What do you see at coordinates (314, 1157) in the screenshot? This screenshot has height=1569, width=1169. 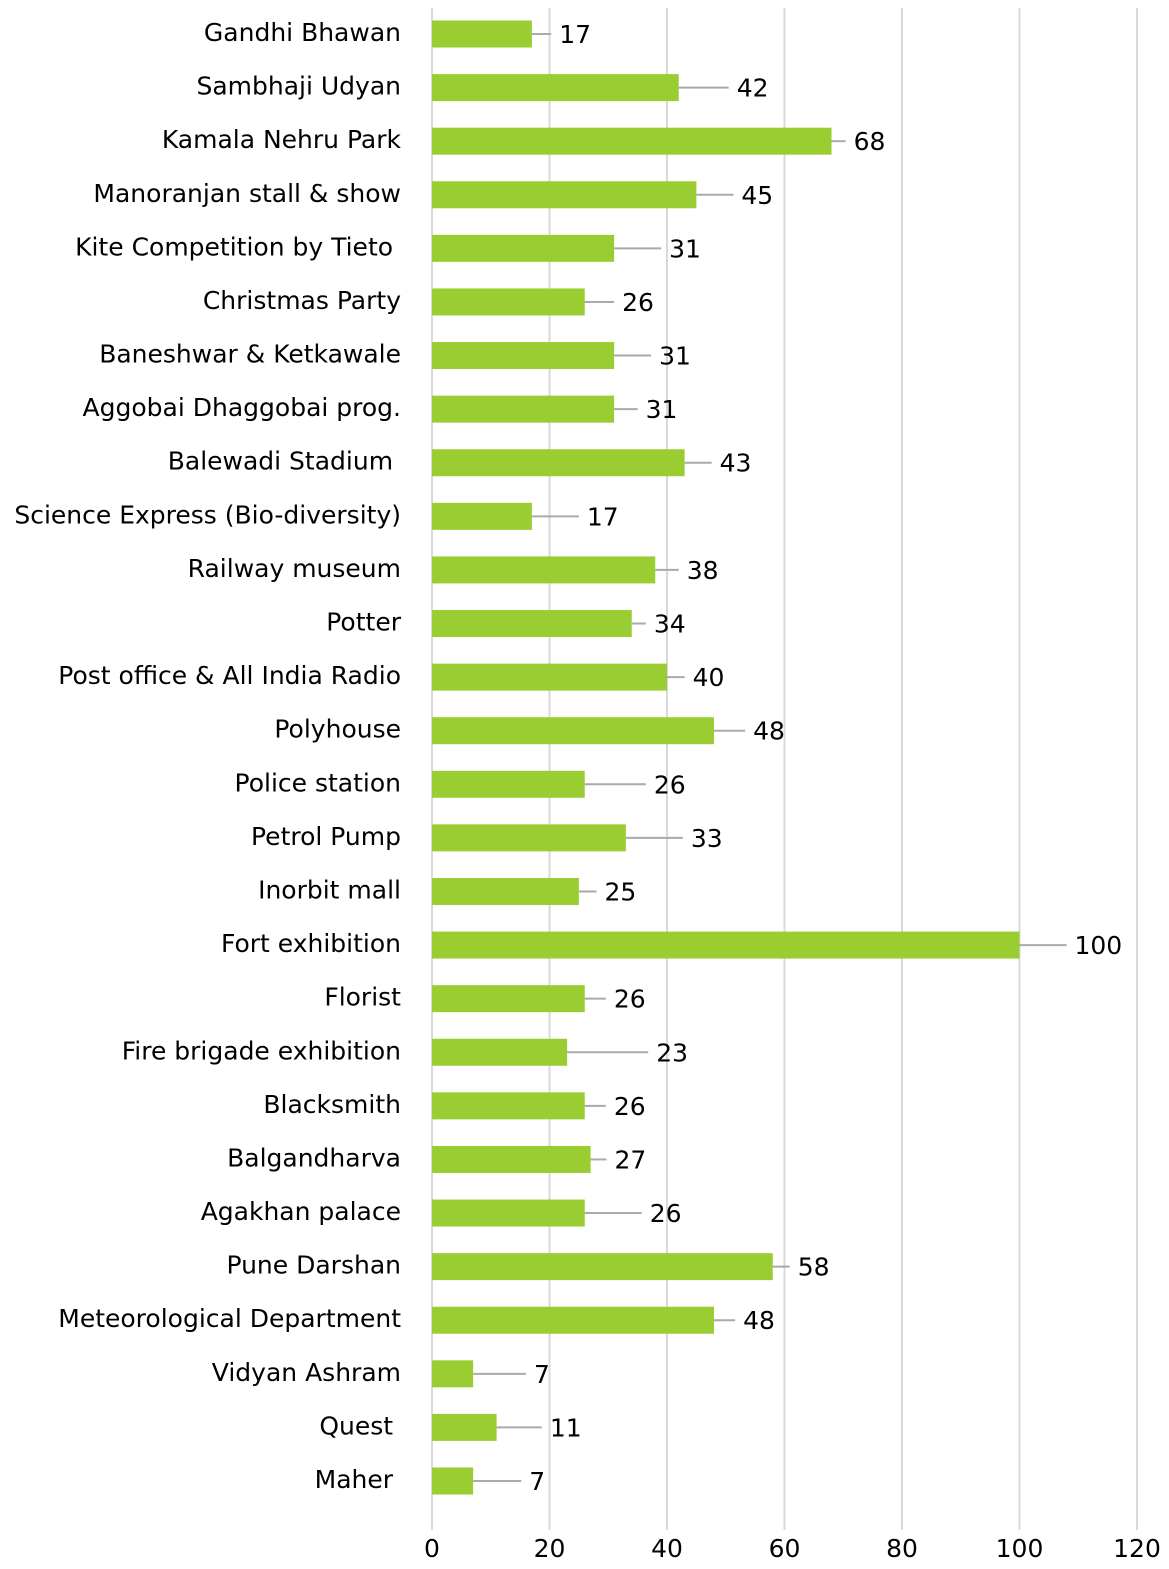 I see `y-tick-label: Balgandharva` at bounding box center [314, 1157].